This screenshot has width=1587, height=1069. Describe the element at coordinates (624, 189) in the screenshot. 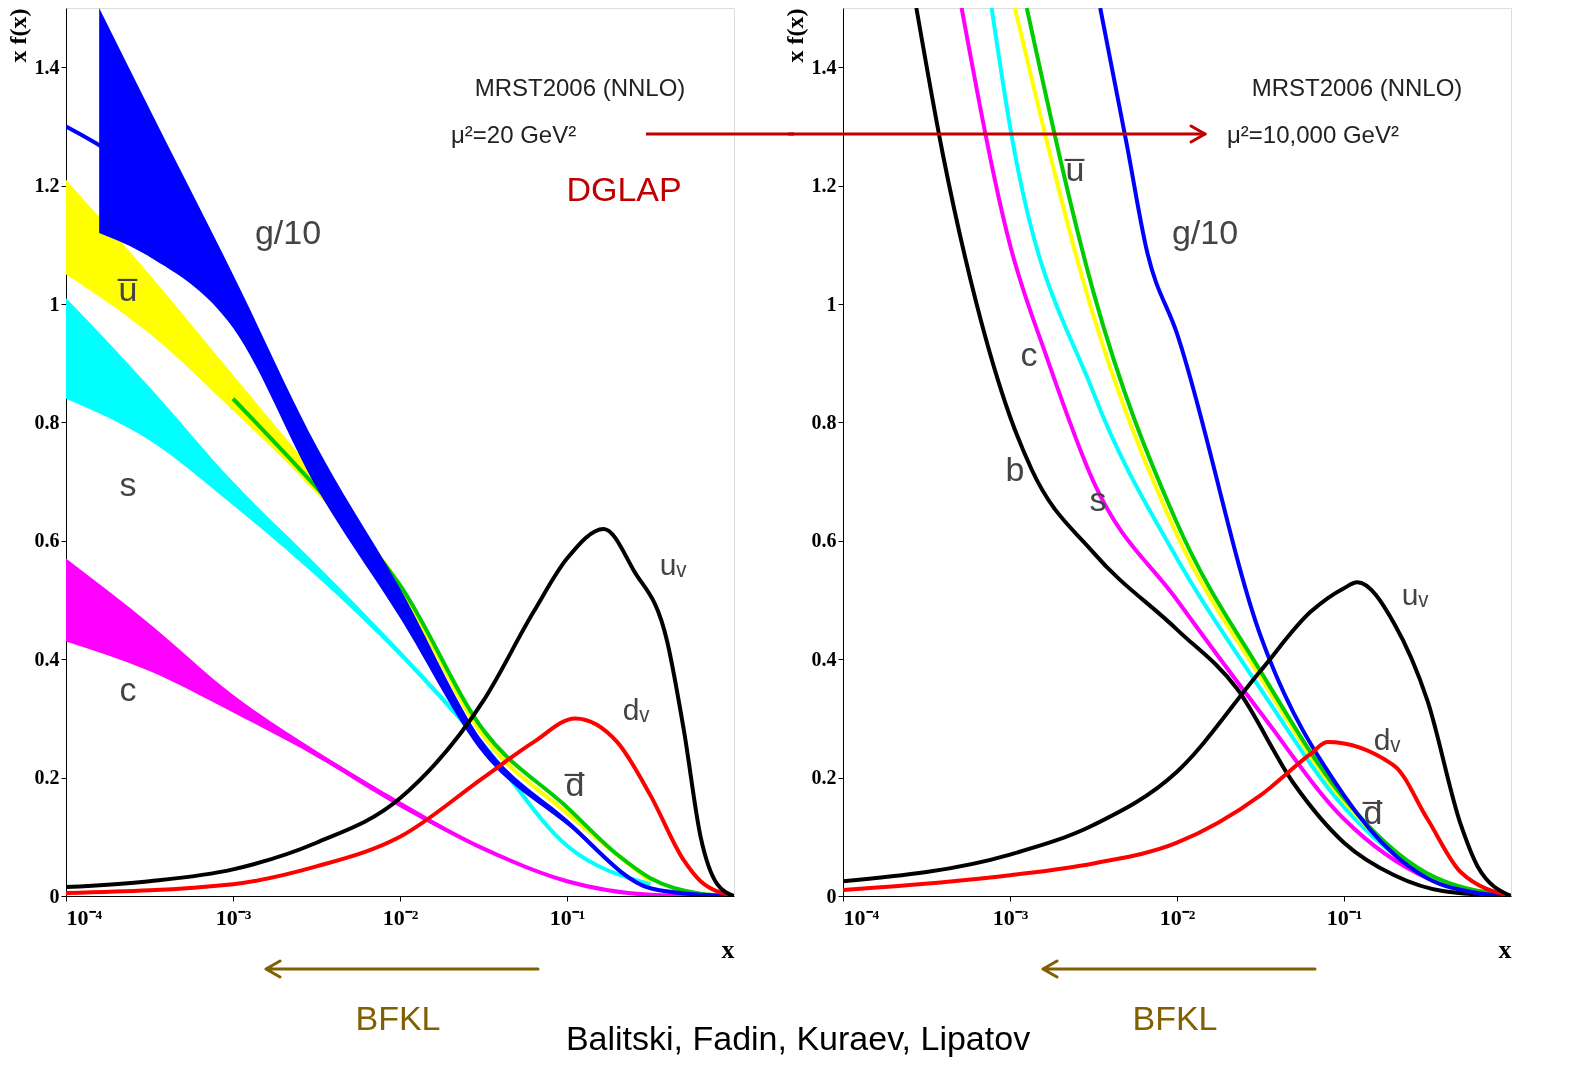

I see `annotation: DGLAP` at that location.